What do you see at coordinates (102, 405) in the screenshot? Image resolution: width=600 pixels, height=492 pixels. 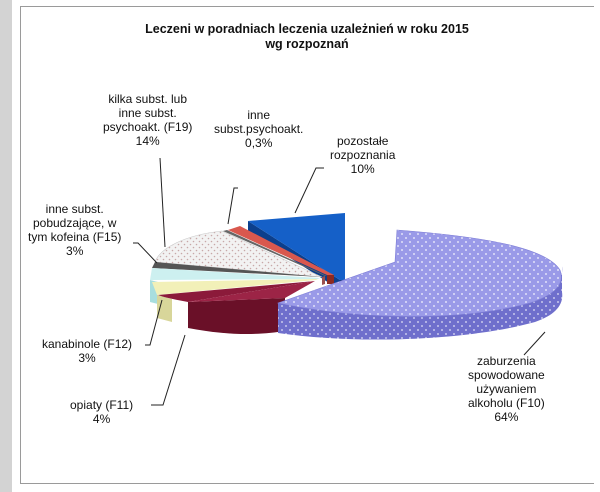 I see `label-line: opiaty (F11)` at bounding box center [102, 405].